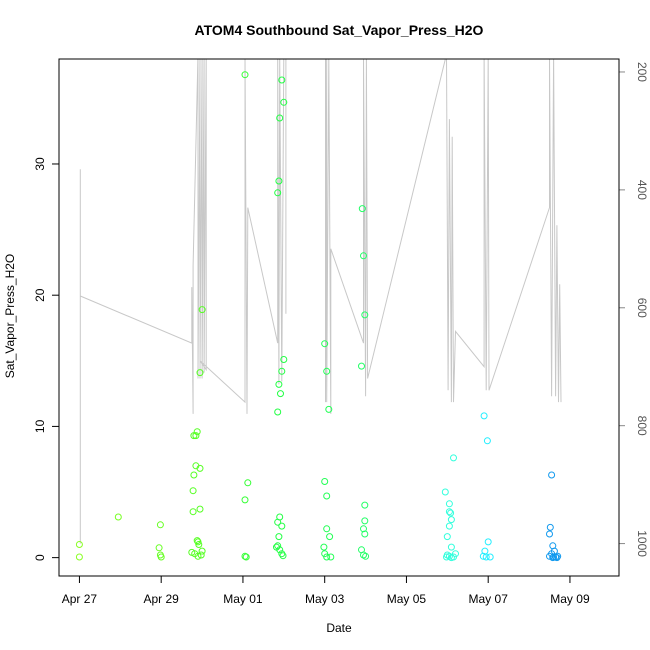  I want to click on y2-tick-label: 800, so click(642, 426).